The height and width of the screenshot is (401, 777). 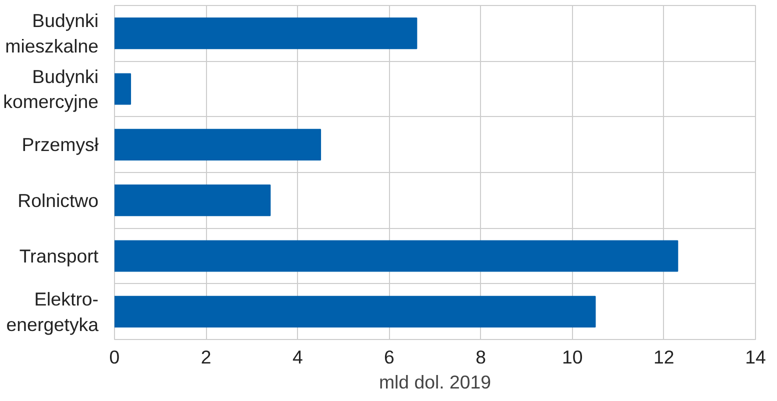 I want to click on x-tick-label: 12, so click(x=664, y=357).